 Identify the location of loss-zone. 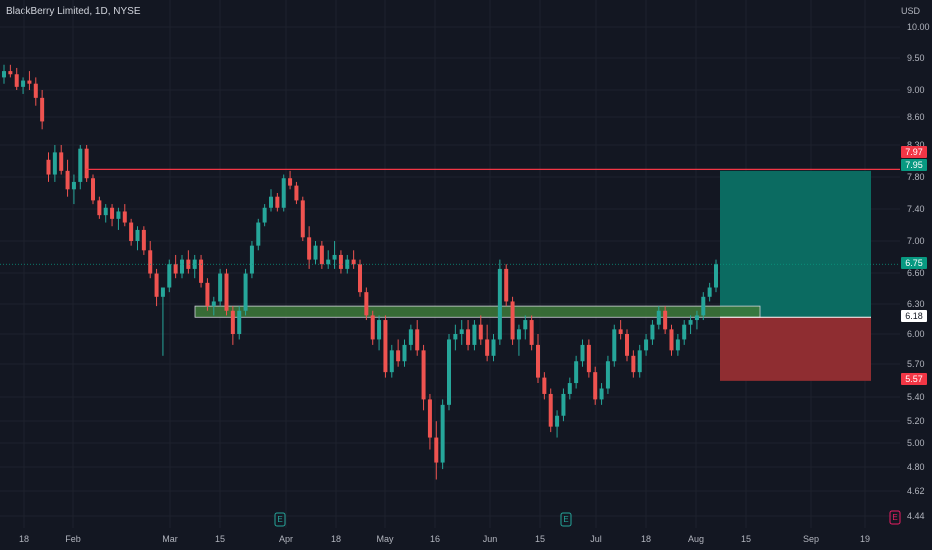
(795, 349).